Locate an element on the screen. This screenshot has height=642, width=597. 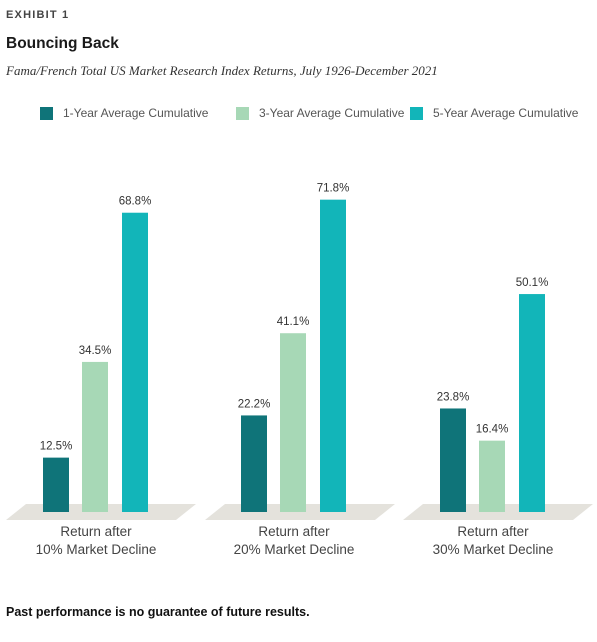
data-label-2-series-2: 41.1% is located at coordinates (293, 322).